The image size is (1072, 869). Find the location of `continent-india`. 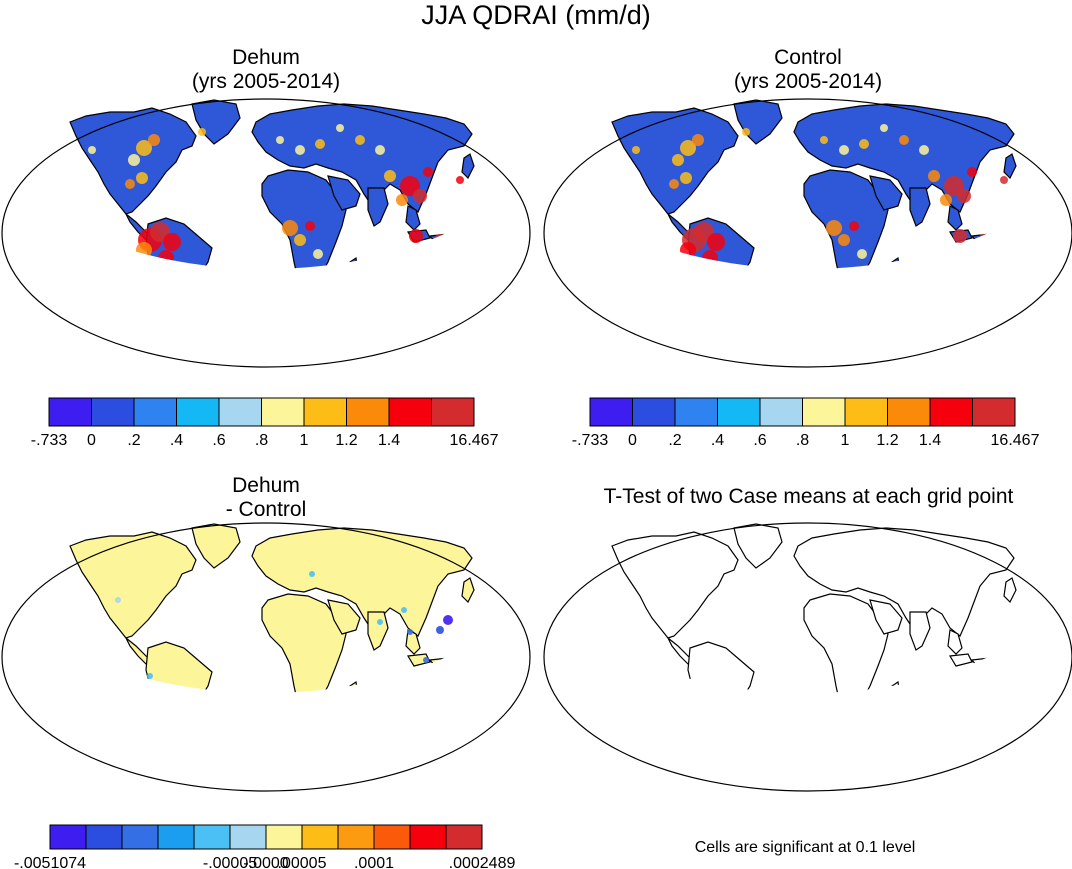

continent-india is located at coordinates (920, 631).